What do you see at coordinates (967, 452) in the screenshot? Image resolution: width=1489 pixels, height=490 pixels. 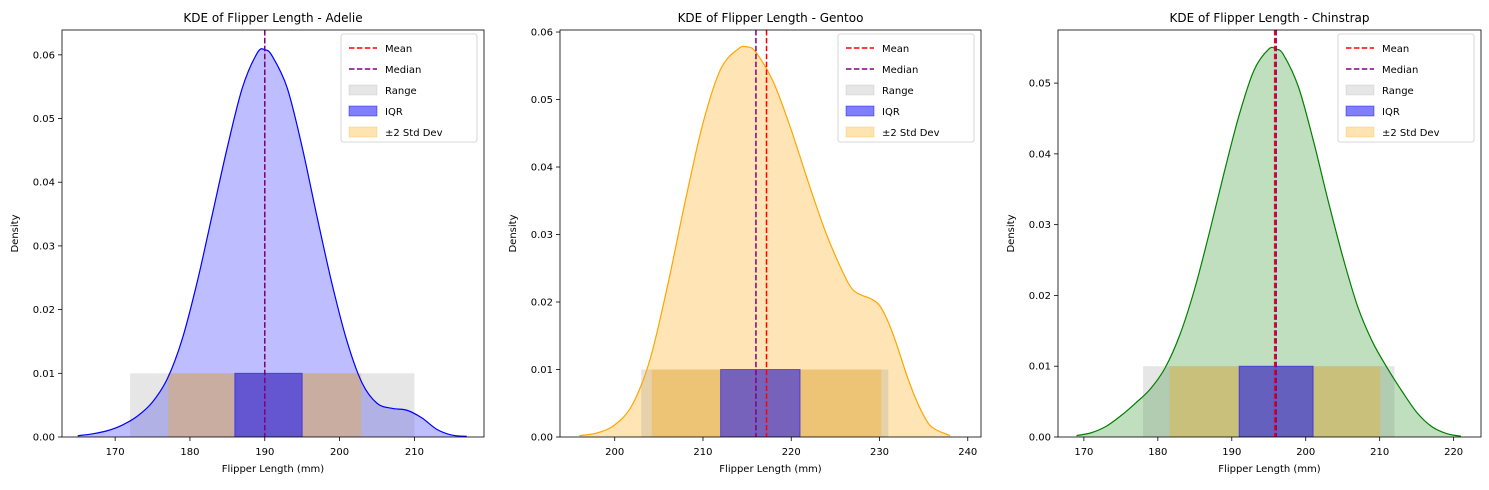 I see `x-tick-label: 240` at bounding box center [967, 452].